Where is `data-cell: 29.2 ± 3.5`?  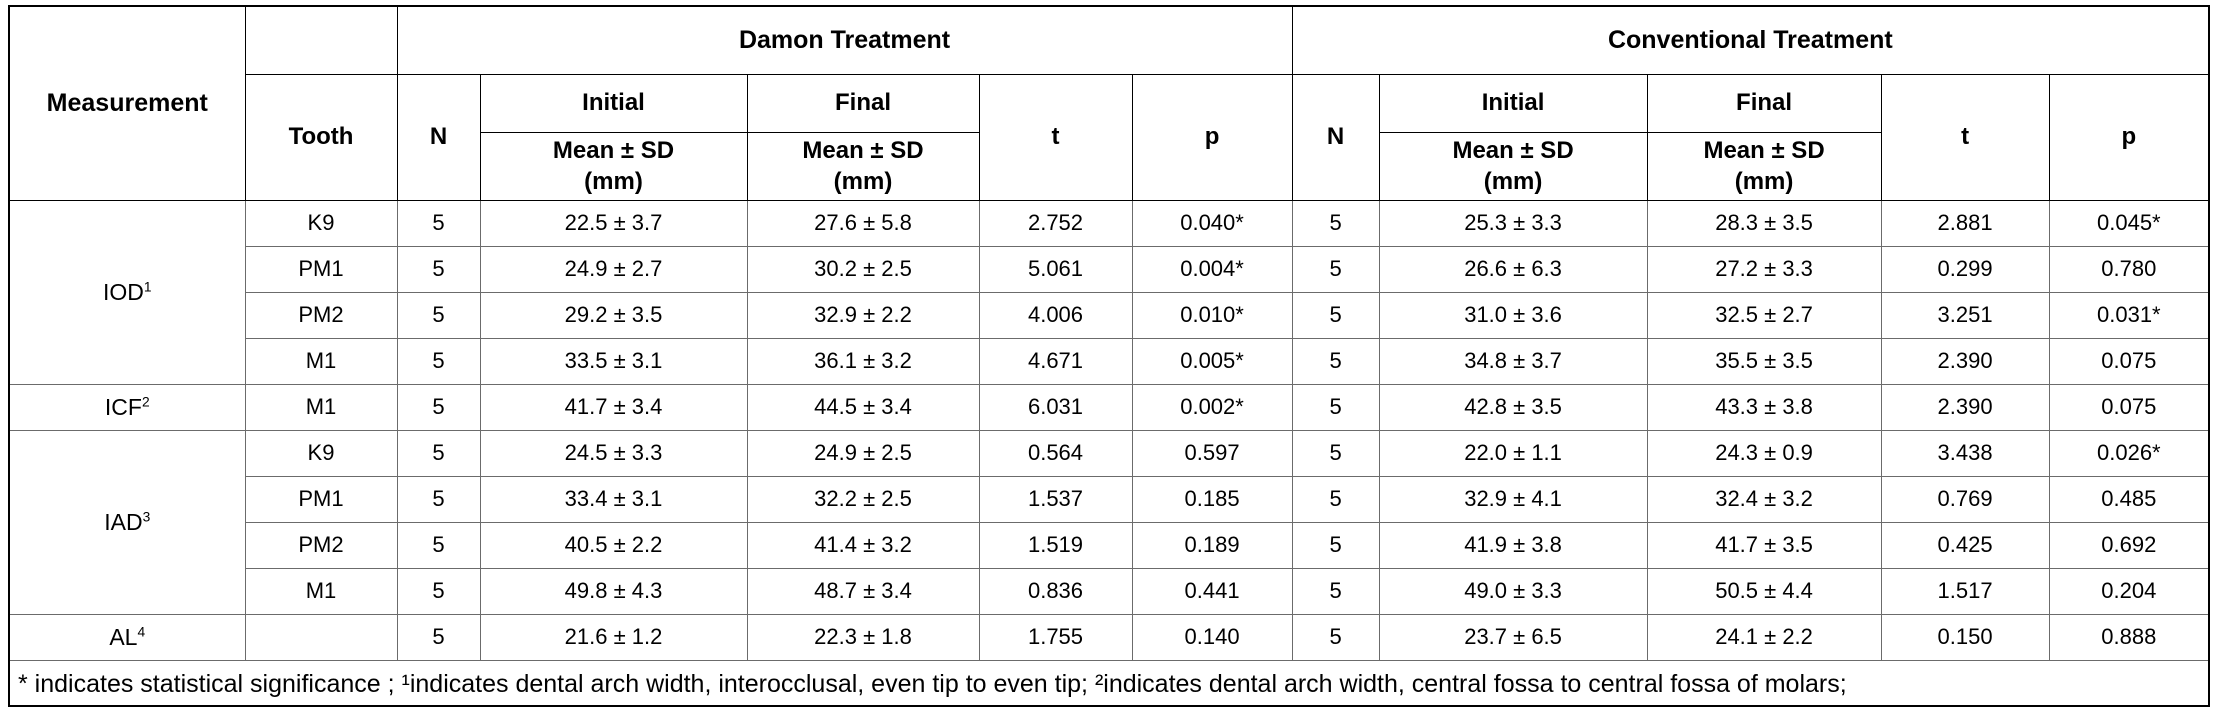 data-cell: 29.2 ± 3.5 is located at coordinates (613, 315).